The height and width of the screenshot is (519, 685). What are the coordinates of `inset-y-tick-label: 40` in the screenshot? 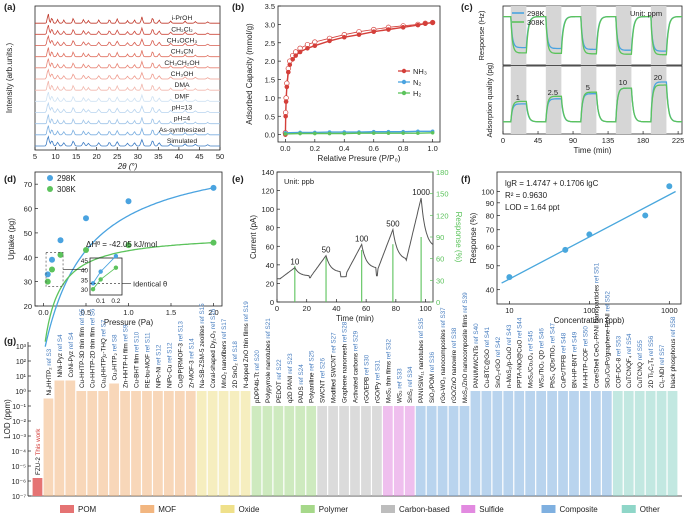 It's located at (85, 271).